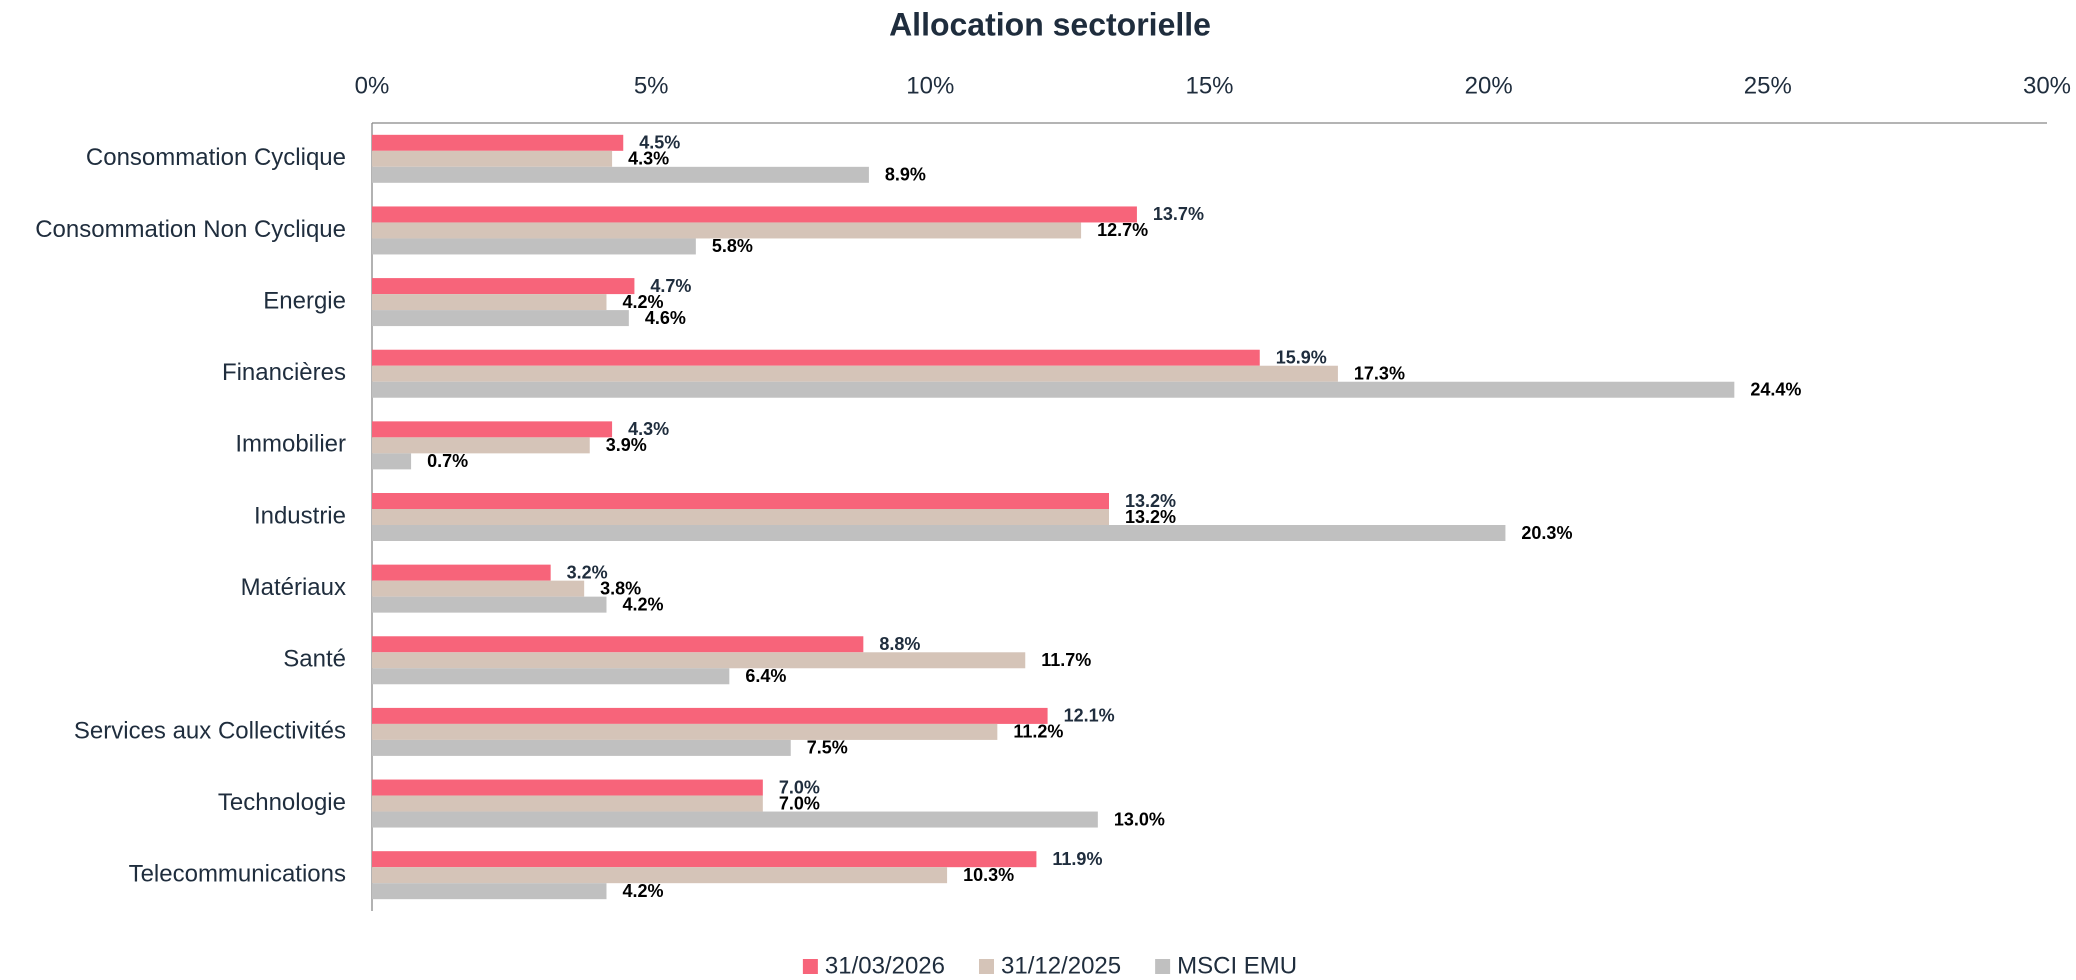 The image size is (2076, 980). Describe the element at coordinates (237, 874) in the screenshot. I see `y-tick-label: Telecommunications` at that location.